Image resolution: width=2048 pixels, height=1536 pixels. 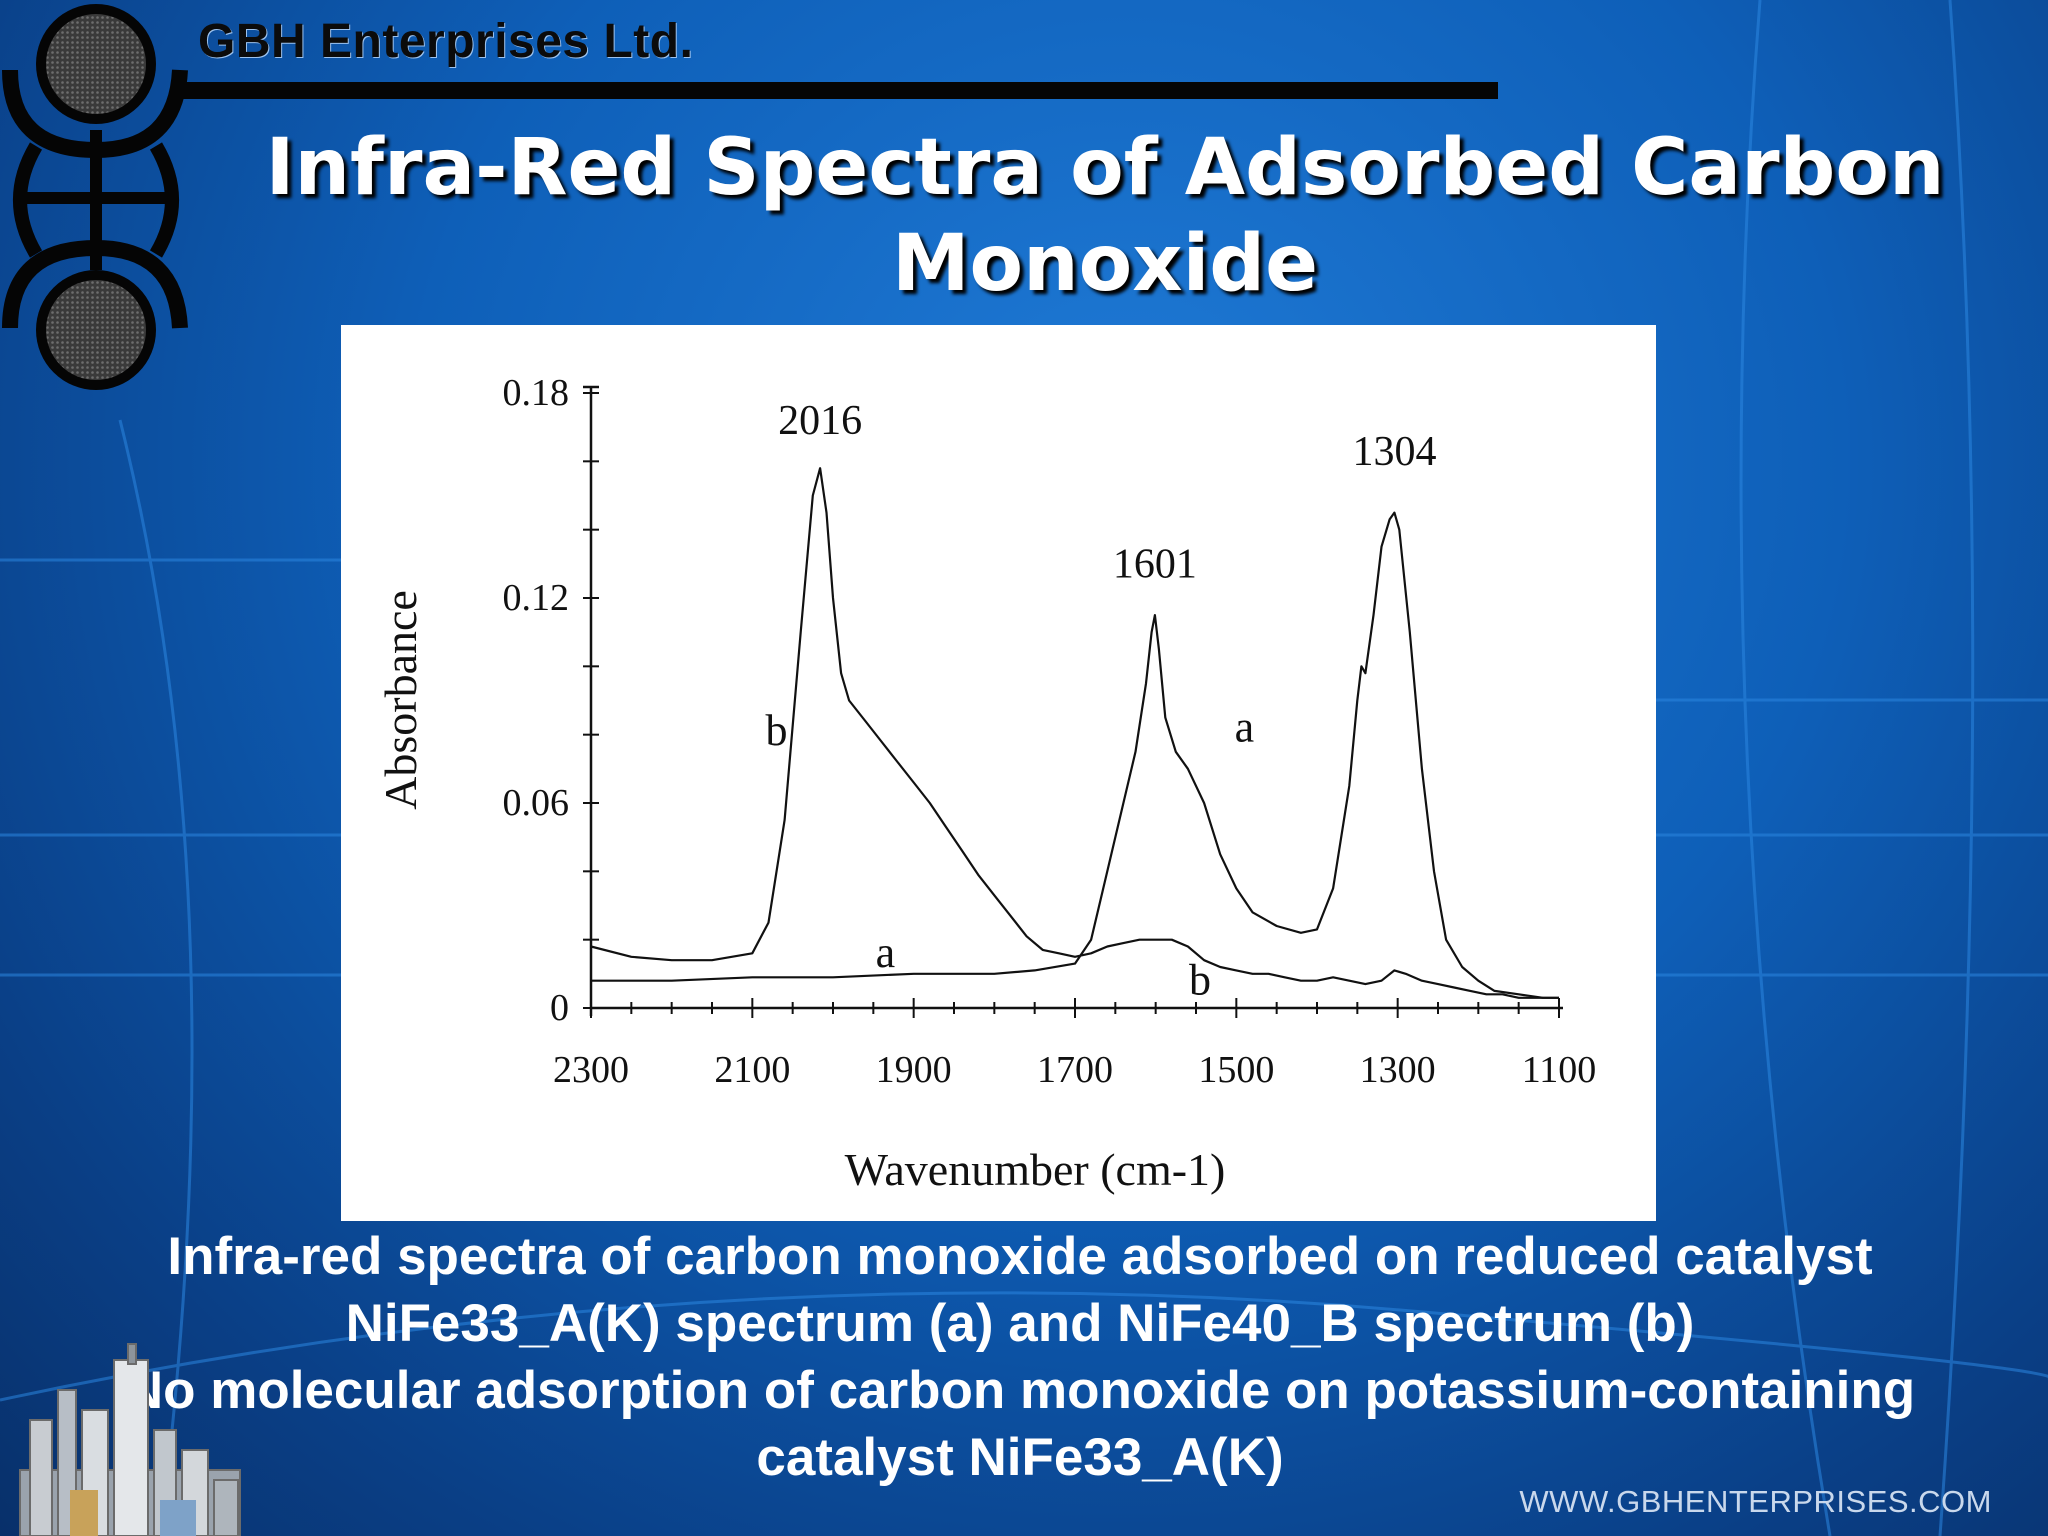 What do you see at coordinates (1035, 1169) in the screenshot?
I see `x-axis-label: Wavenumber (cm-1)` at bounding box center [1035, 1169].